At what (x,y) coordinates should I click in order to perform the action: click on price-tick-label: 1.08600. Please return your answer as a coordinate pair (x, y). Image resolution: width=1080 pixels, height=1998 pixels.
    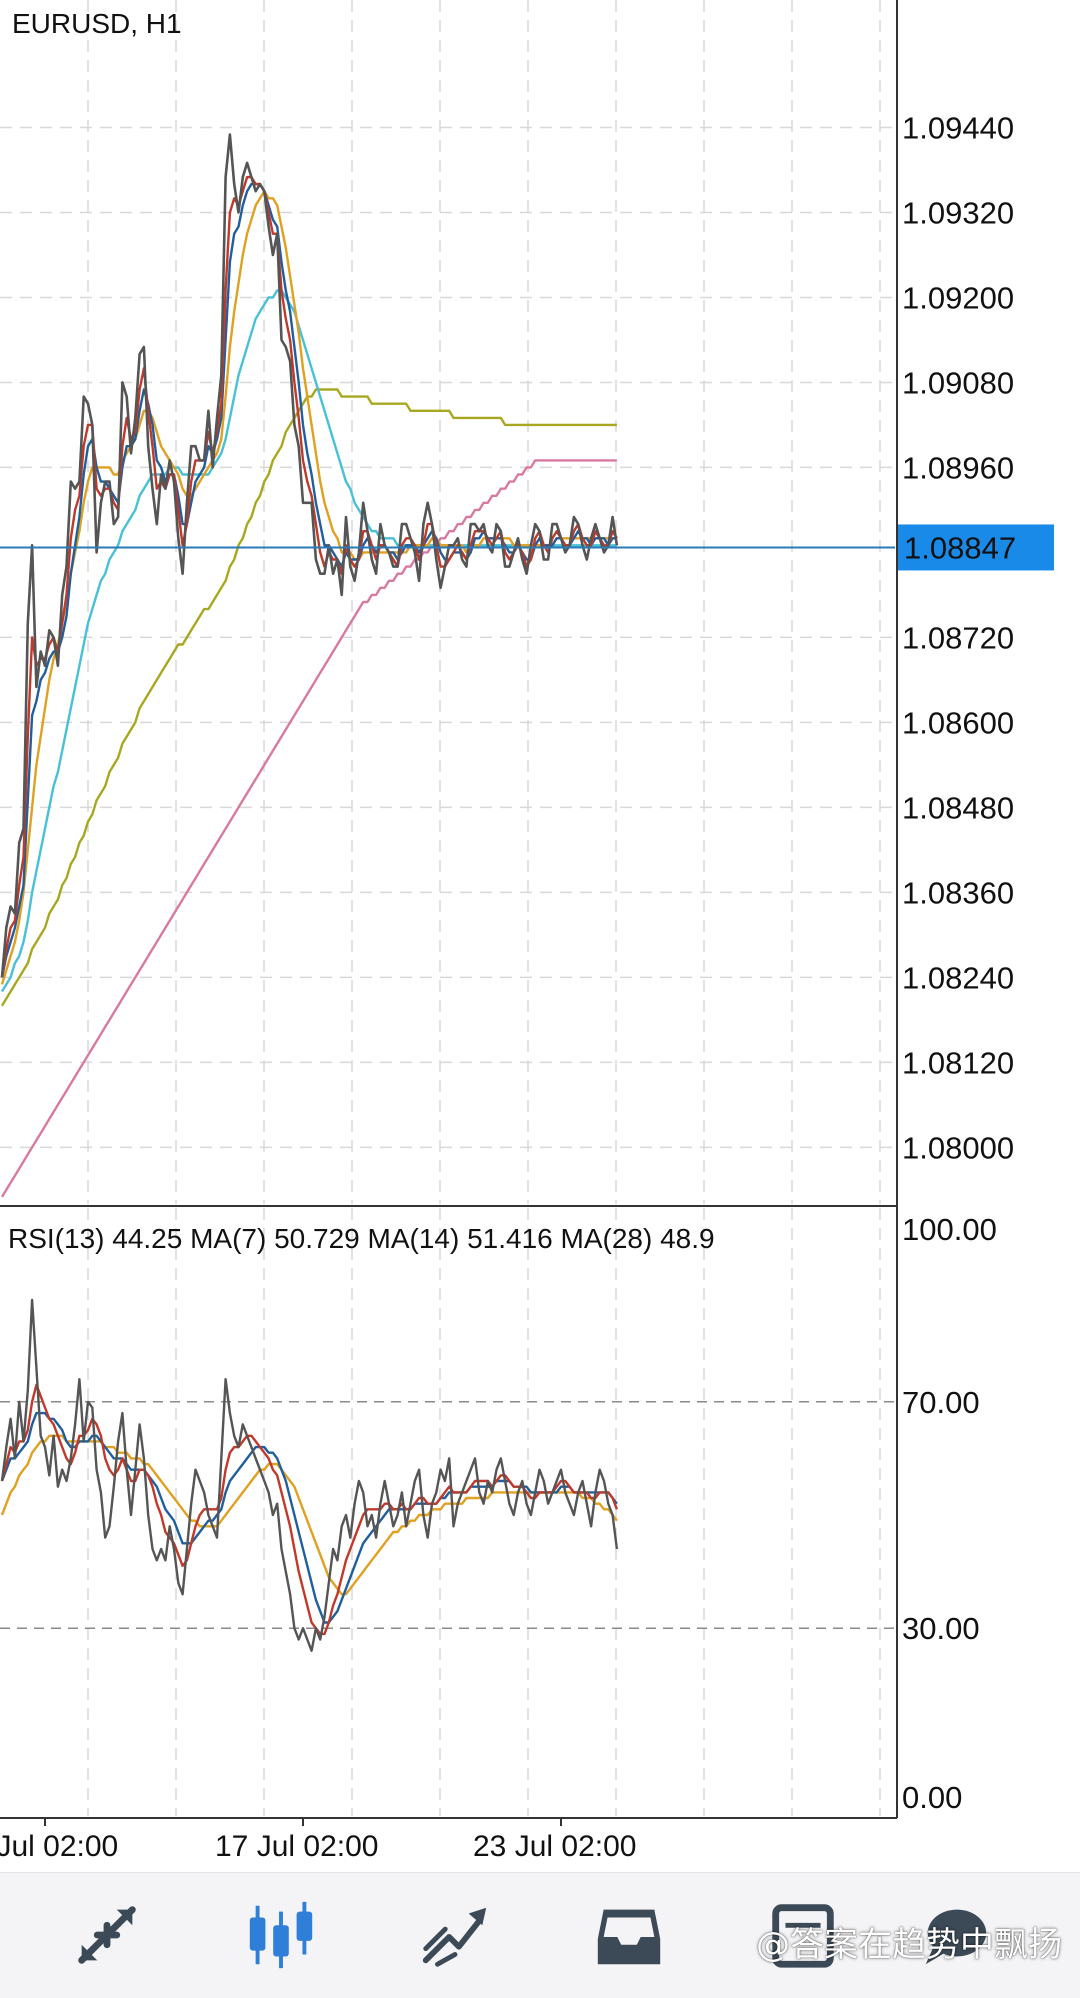
    Looking at the image, I should click on (958, 722).